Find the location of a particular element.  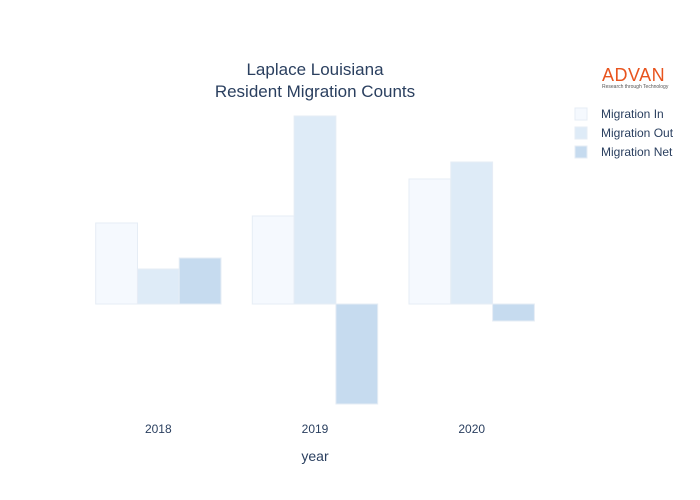

x-tick-label-2019: 2019 is located at coordinates (315, 429).